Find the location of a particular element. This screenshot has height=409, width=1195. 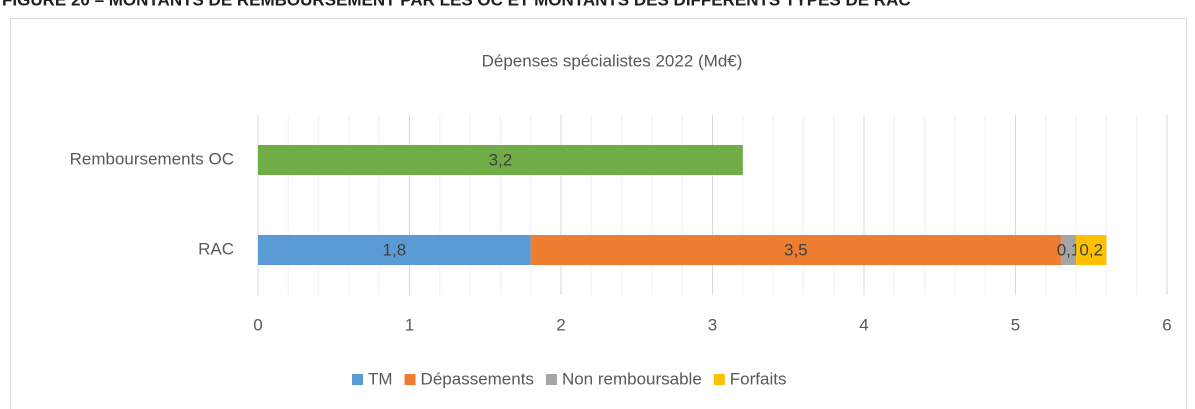

x-tick-label: 2 is located at coordinates (560, 324).